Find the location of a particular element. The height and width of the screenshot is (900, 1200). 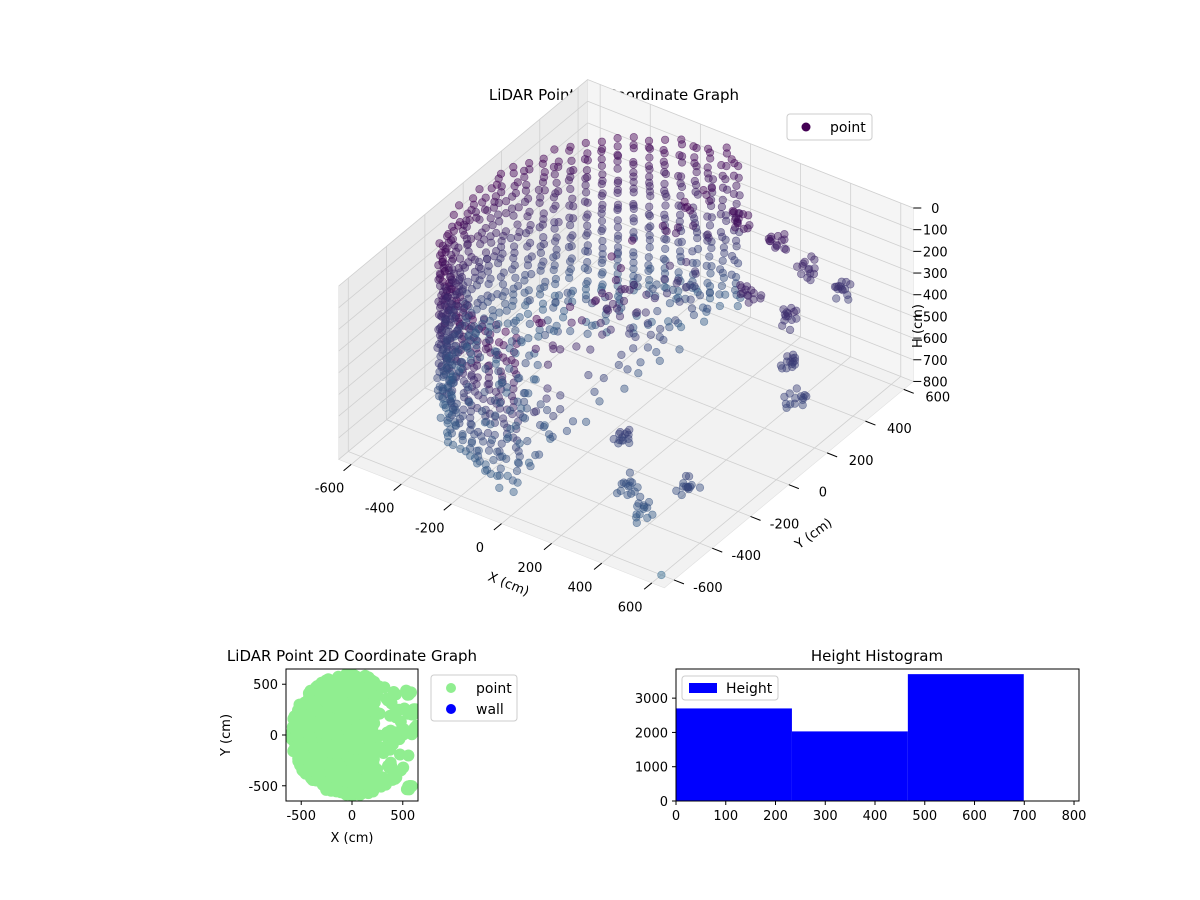

plot-3d-xtick-label: 400 is located at coordinates (580, 588).